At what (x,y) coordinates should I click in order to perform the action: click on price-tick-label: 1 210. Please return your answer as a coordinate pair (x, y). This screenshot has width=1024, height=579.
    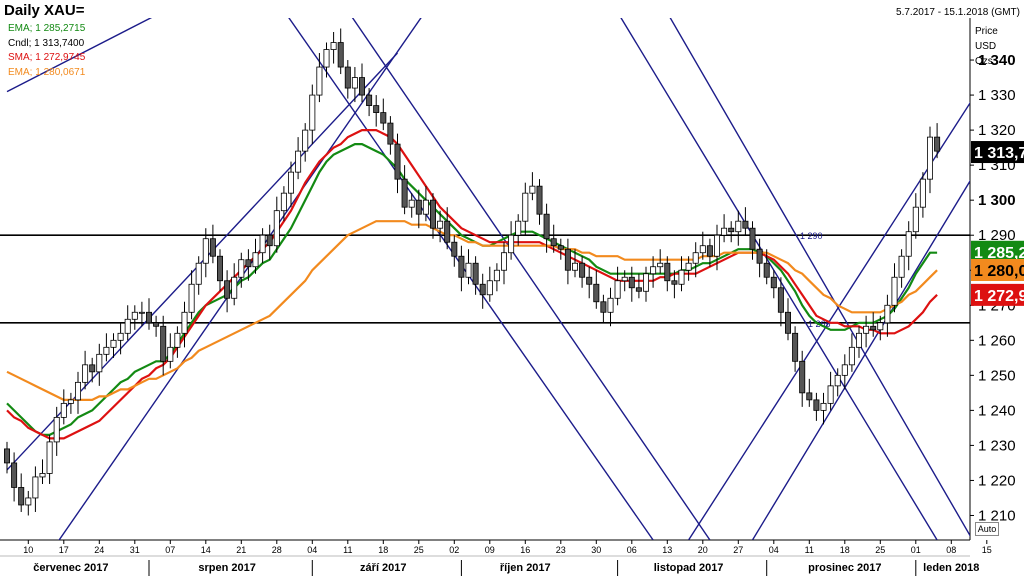
    Looking at the image, I should click on (997, 515).